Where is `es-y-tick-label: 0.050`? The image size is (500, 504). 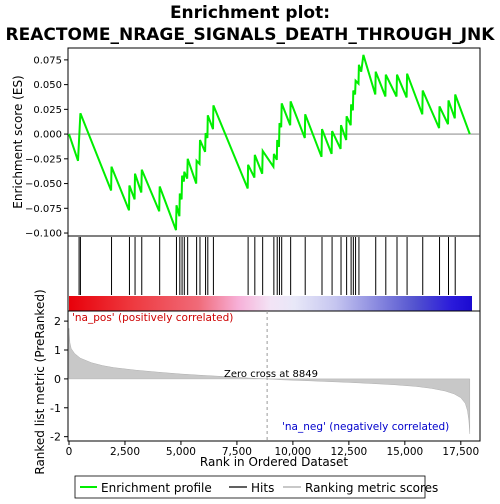 es-y-tick-label: 0.050 is located at coordinates (47, 85).